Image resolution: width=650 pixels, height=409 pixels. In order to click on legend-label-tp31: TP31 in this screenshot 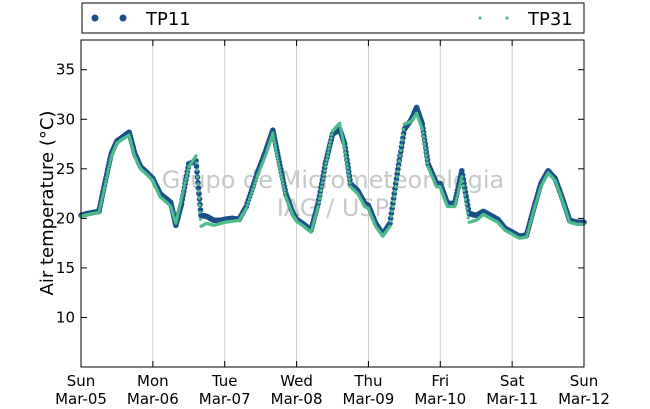, I will do `click(550, 19)`.